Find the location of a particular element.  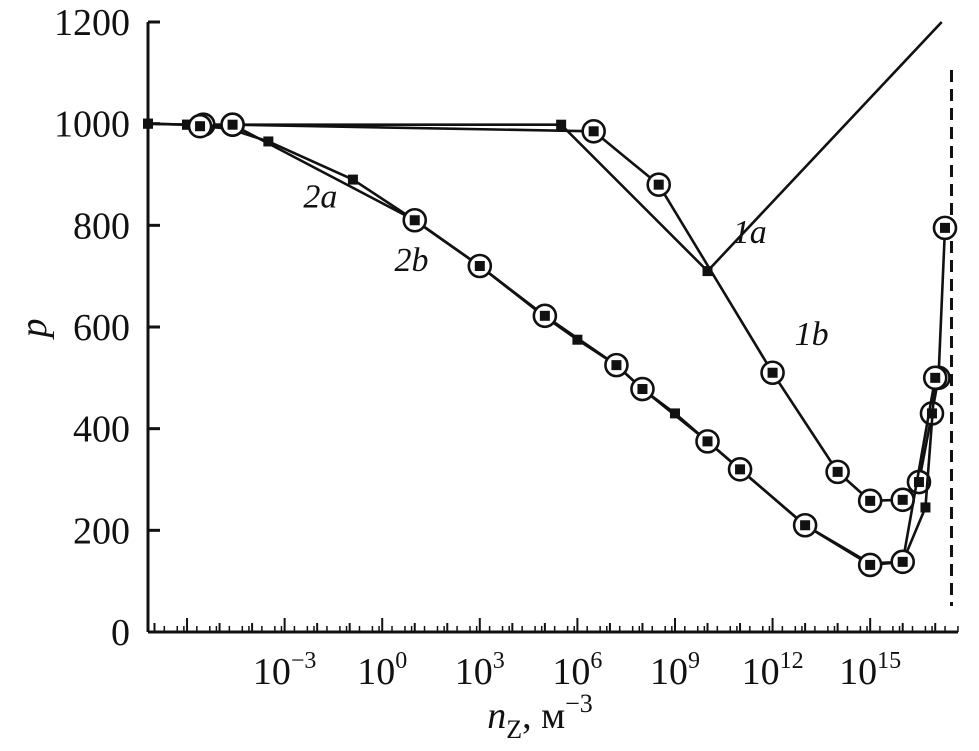

x-axis-subscript: Z is located at coordinates (514, 729).